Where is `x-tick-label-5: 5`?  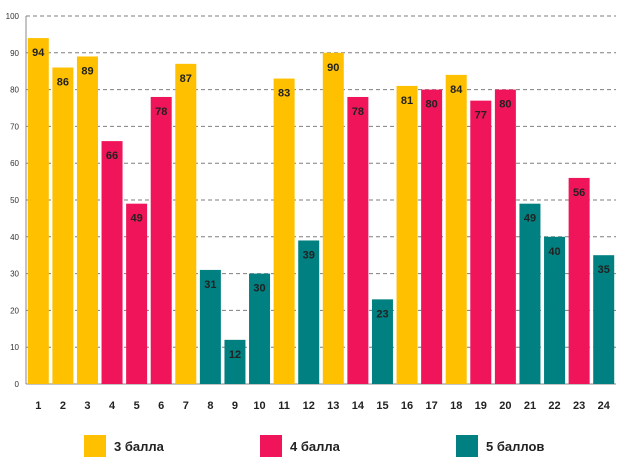
x-tick-label-5: 5 is located at coordinates (137, 406).